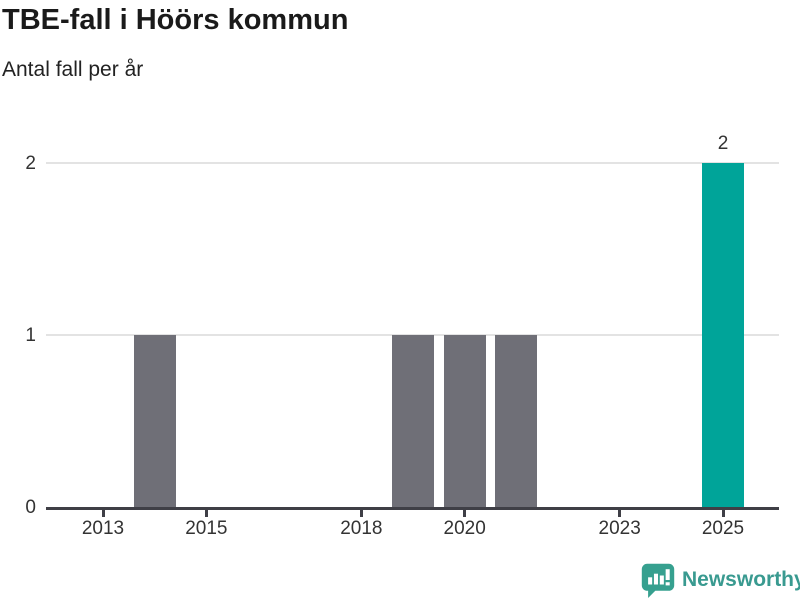  I want to click on x-axis-label-2025: 2025, so click(723, 528).